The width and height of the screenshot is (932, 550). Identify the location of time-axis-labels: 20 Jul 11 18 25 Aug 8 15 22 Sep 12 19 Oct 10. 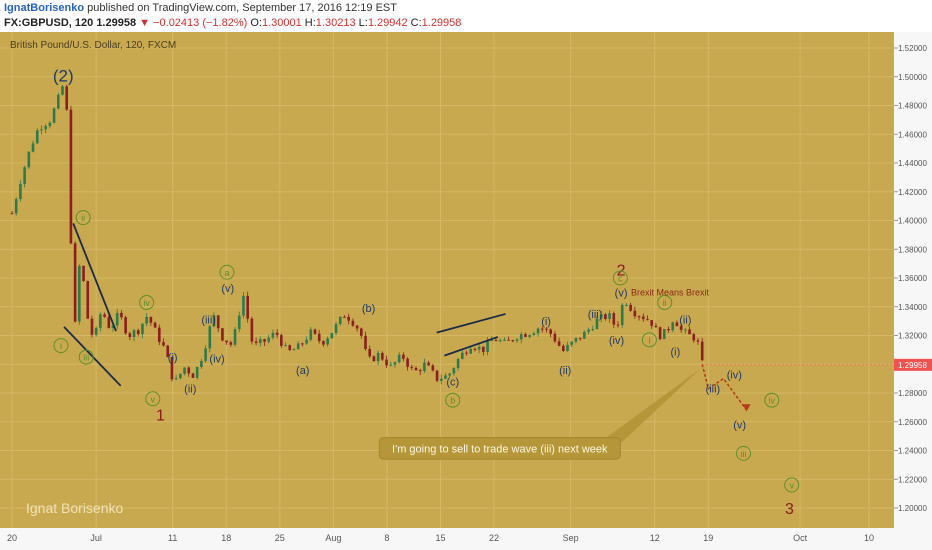
(440, 538).